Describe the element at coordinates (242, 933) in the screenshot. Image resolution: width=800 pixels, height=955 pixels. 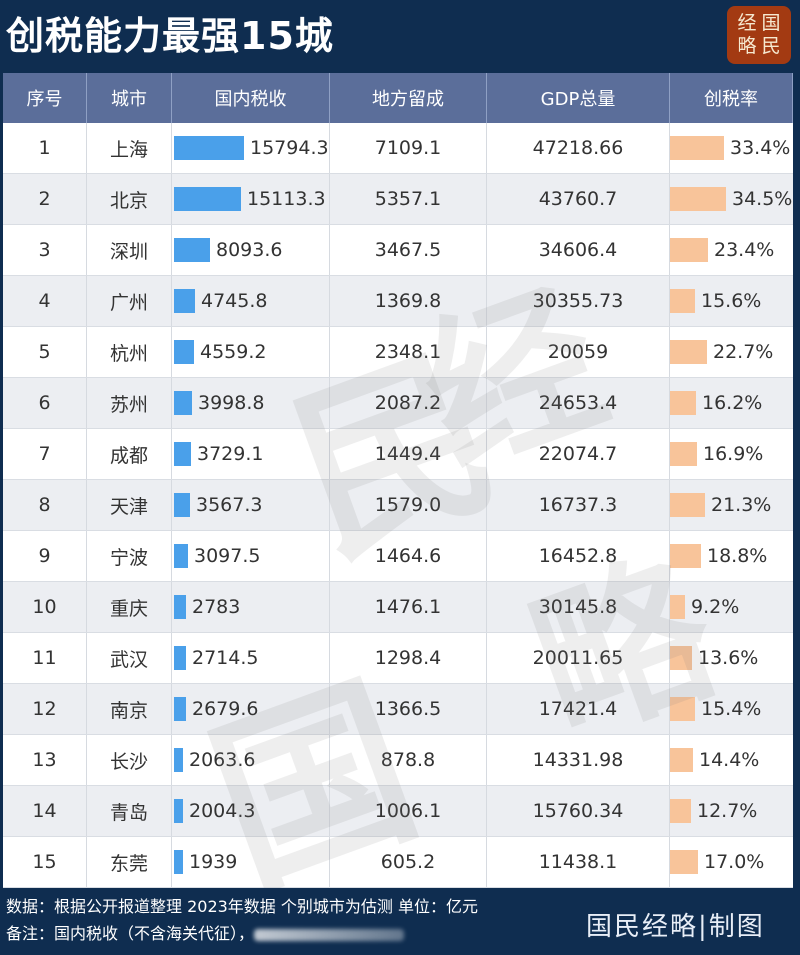
I see `remark-note: 备注：国内税收（不含海关代征），` at that location.